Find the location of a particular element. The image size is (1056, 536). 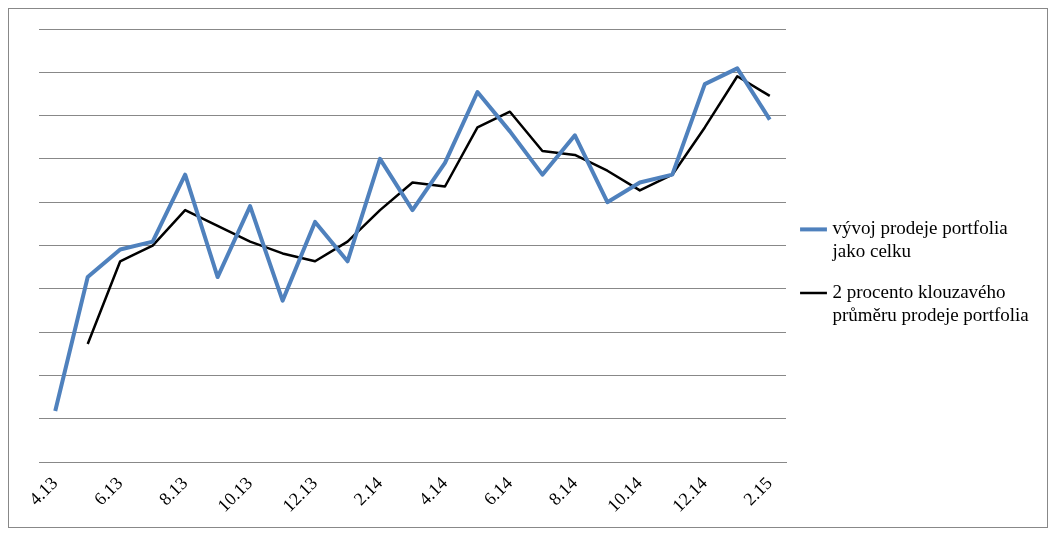

x-tick-label: 6.14 is located at coordinates (498, 491).